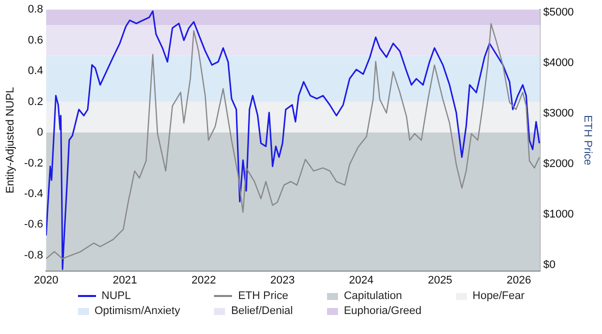  Describe the element at coordinates (203, 280) in the screenshot. I see `x-tick-label: 2022` at that location.